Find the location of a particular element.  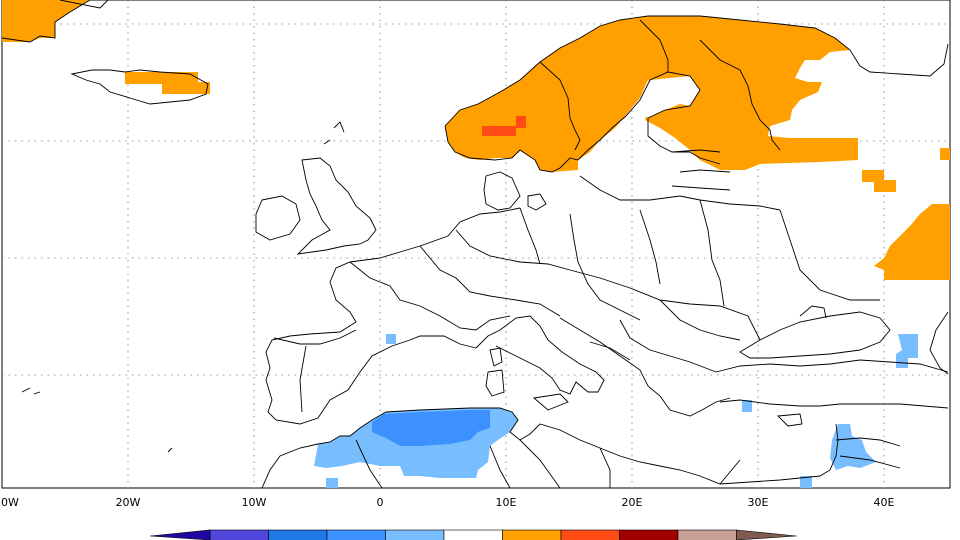

lon-tick-label: 30W is located at coordinates (9, 502).